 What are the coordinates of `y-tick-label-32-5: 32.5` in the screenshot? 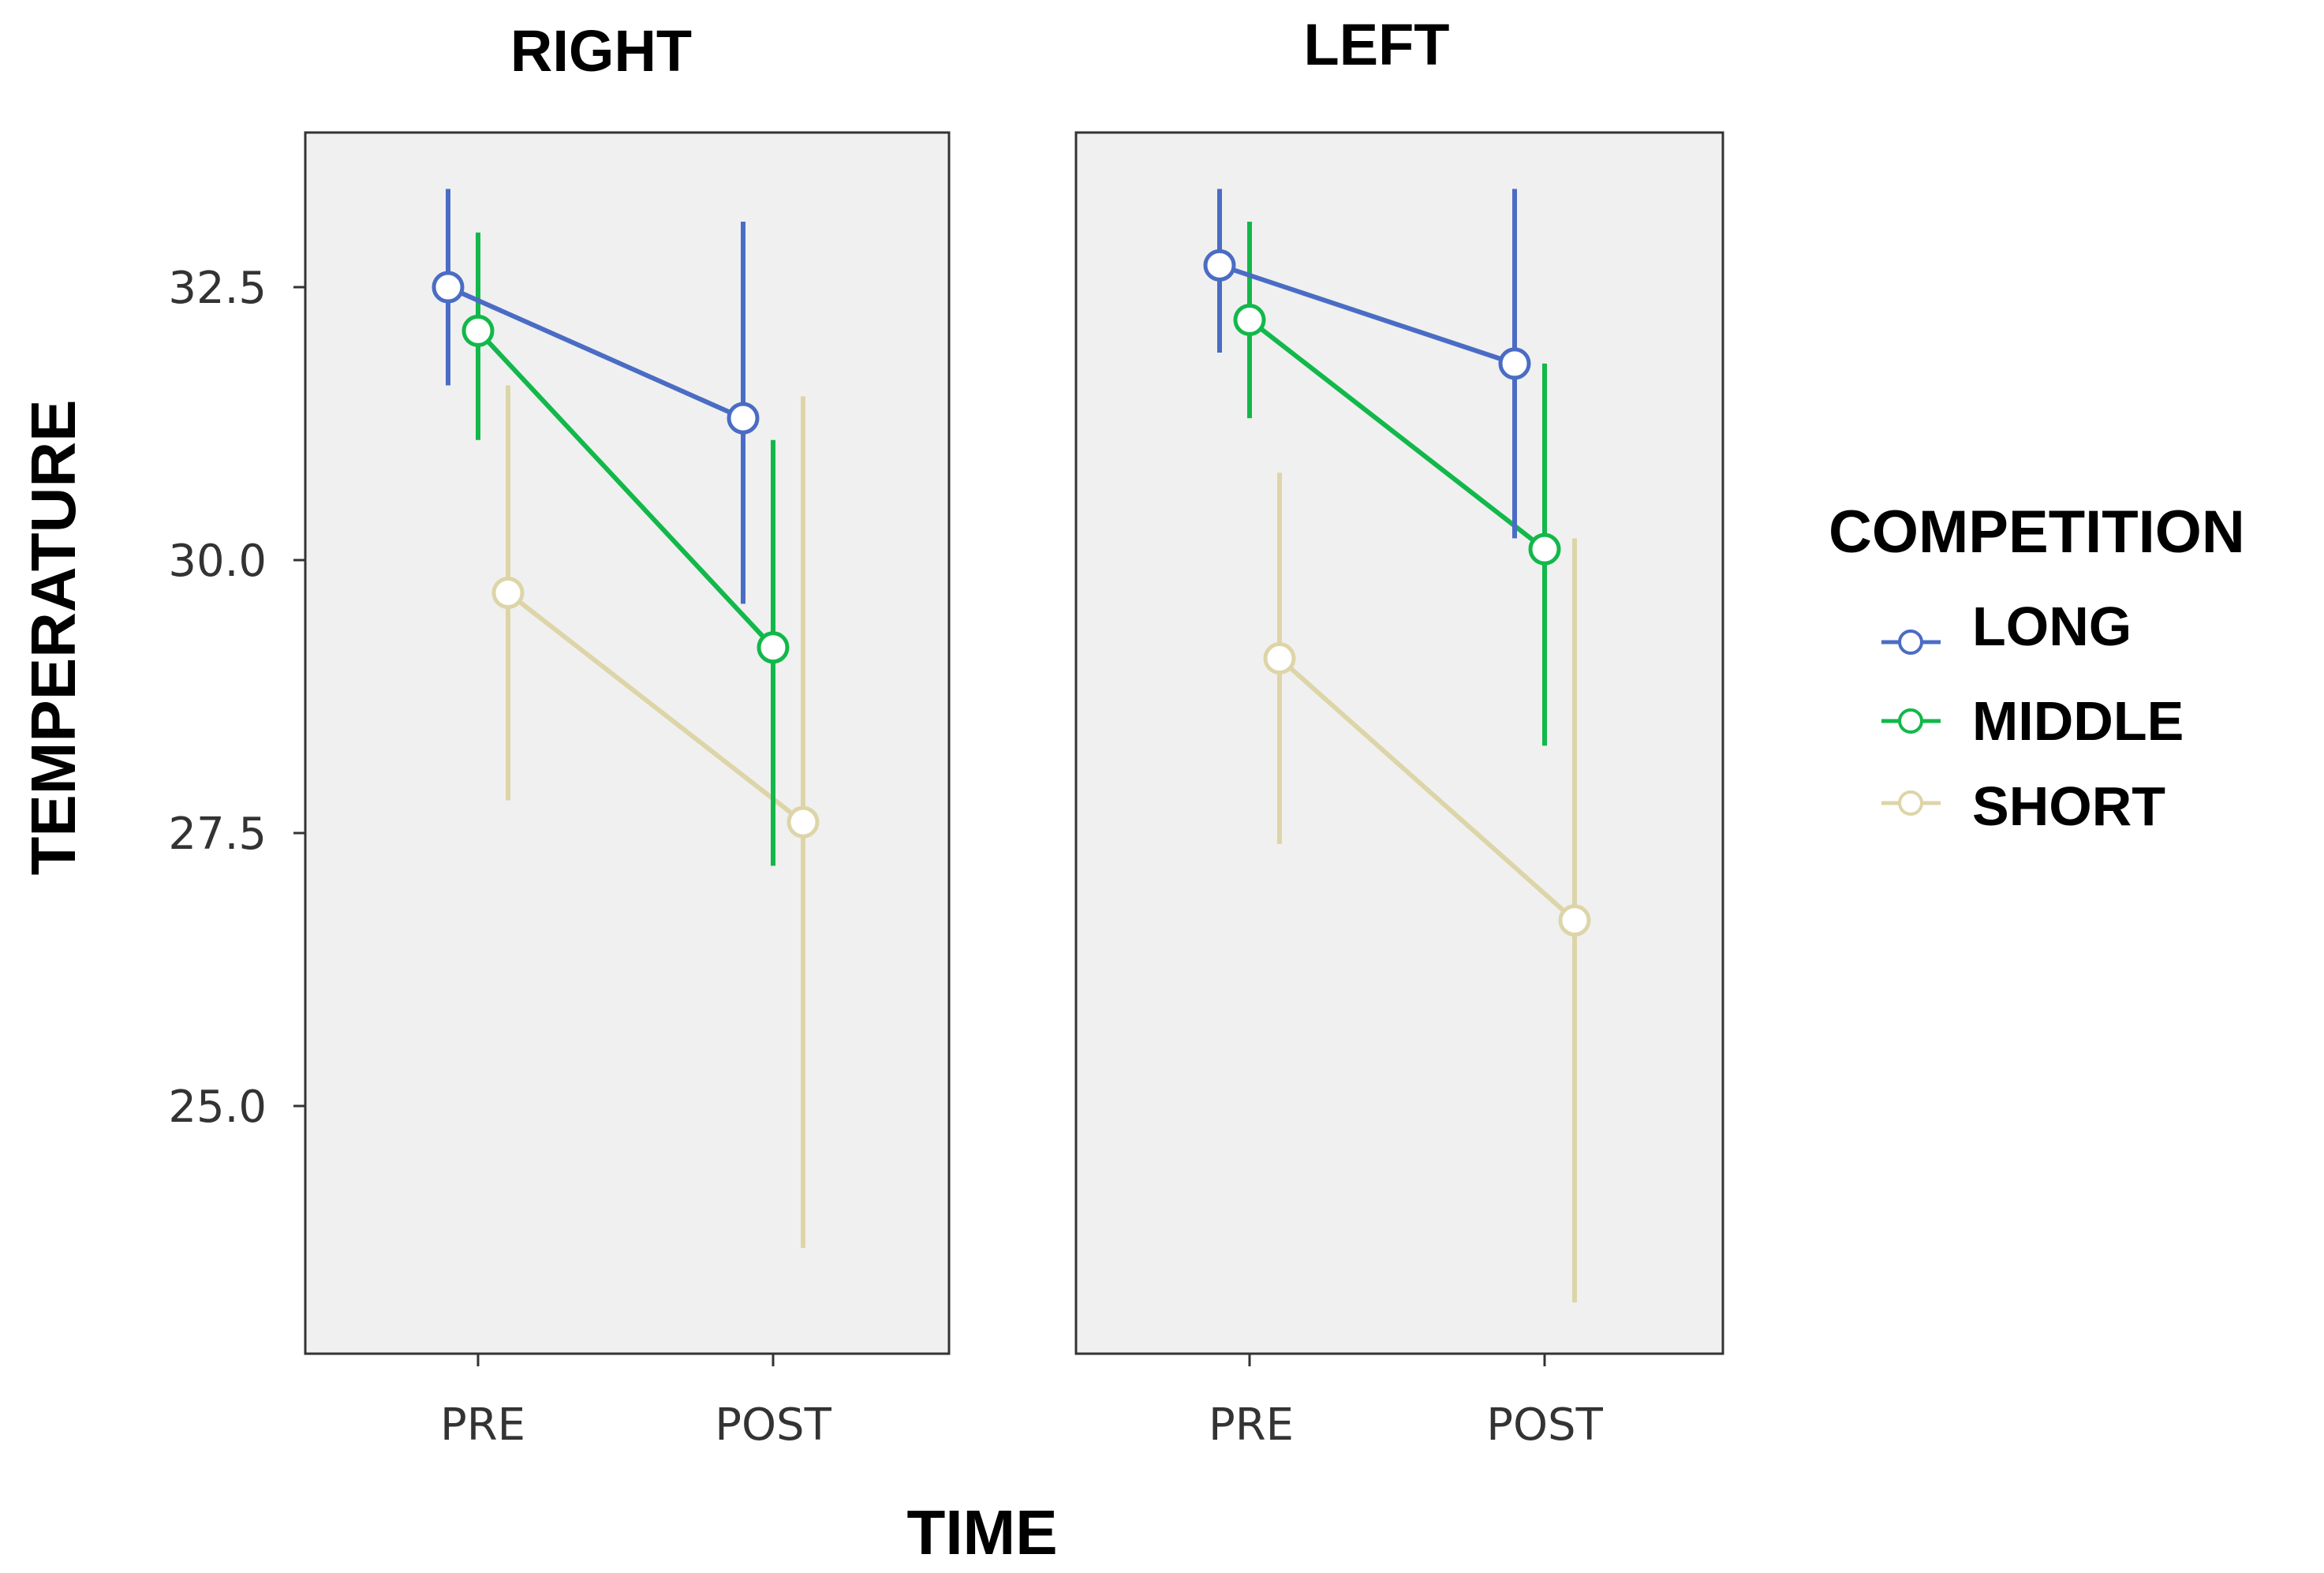 It's located at (217, 288).